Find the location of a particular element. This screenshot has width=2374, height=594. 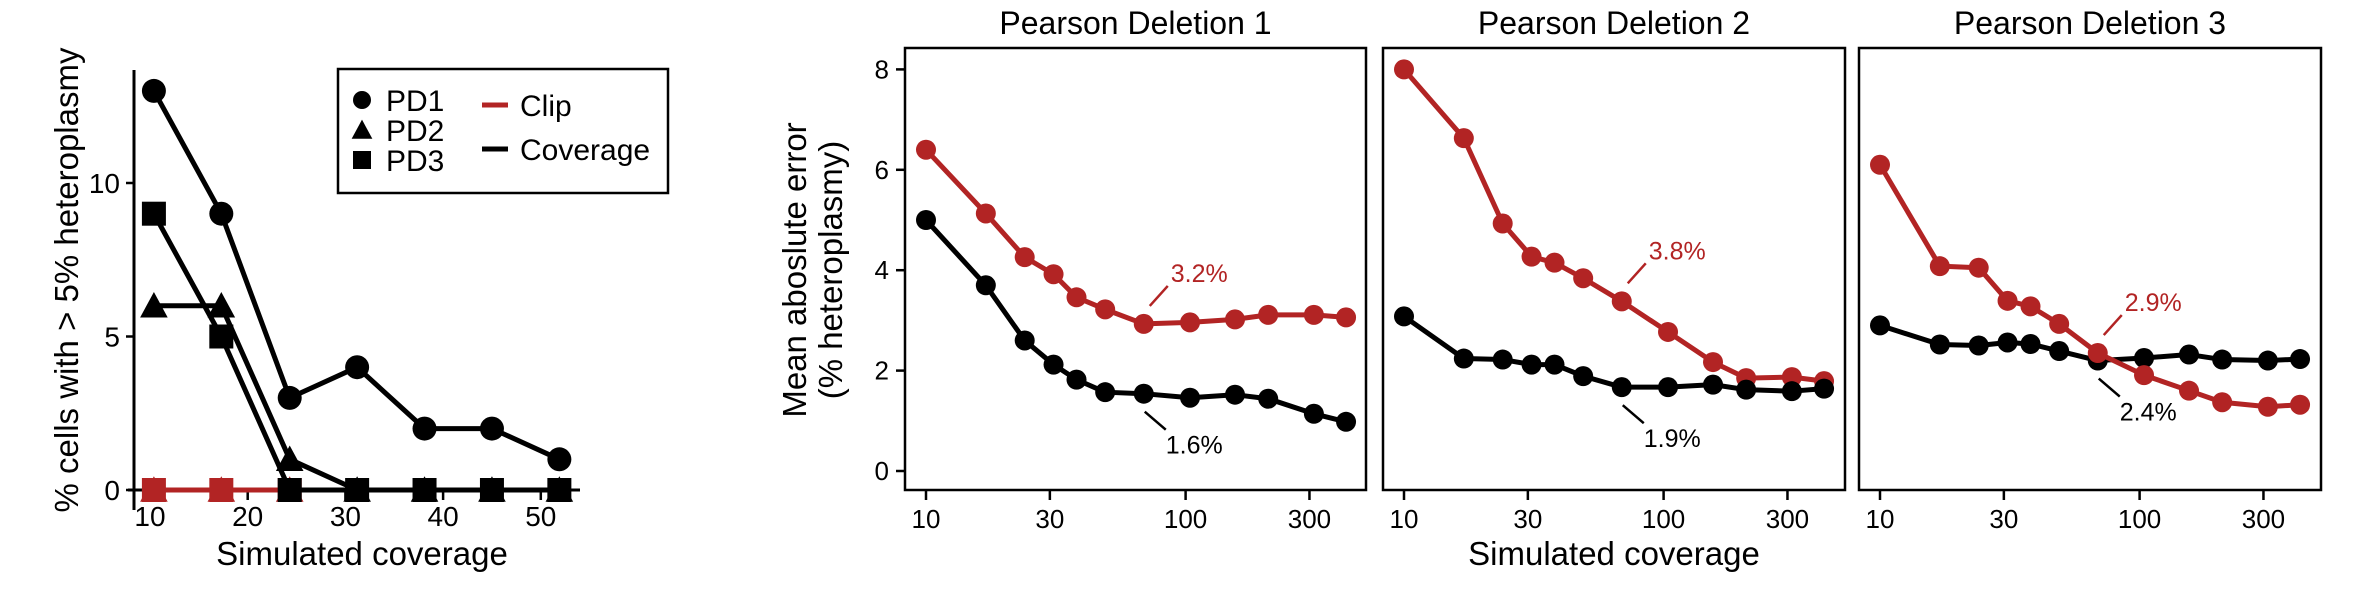

series-clip is located at coordinates (2090, 285).